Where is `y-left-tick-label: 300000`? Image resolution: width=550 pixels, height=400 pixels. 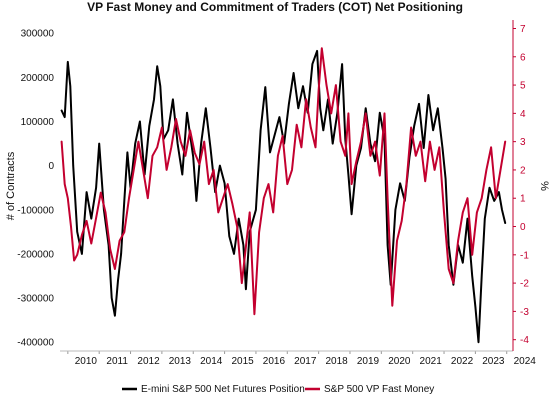 y-left-tick-label: 300000 is located at coordinates (38, 34).